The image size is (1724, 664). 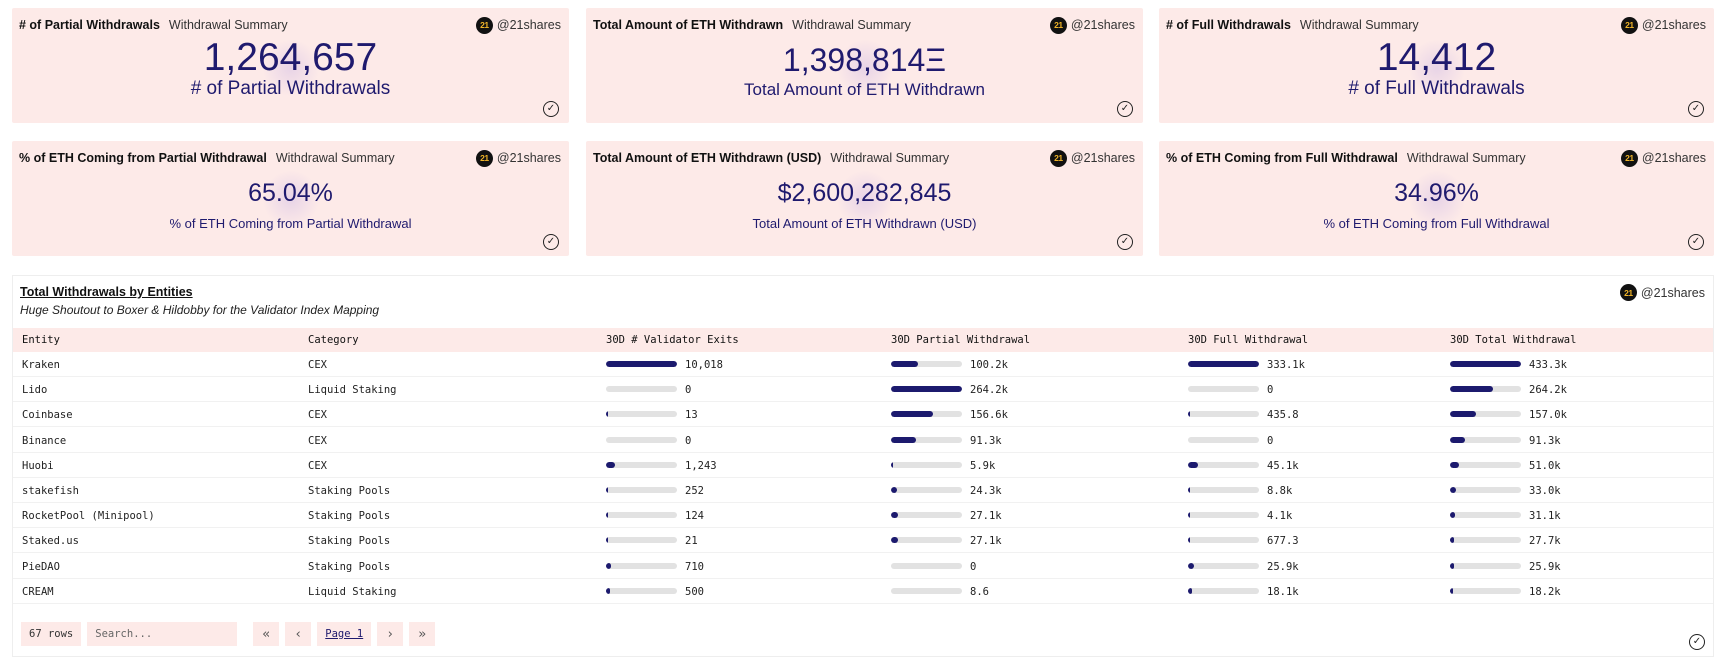 I want to click on table-row: Lido Liquid Staking 0 264.2k 0 264.2k, so click(x=863, y=390).